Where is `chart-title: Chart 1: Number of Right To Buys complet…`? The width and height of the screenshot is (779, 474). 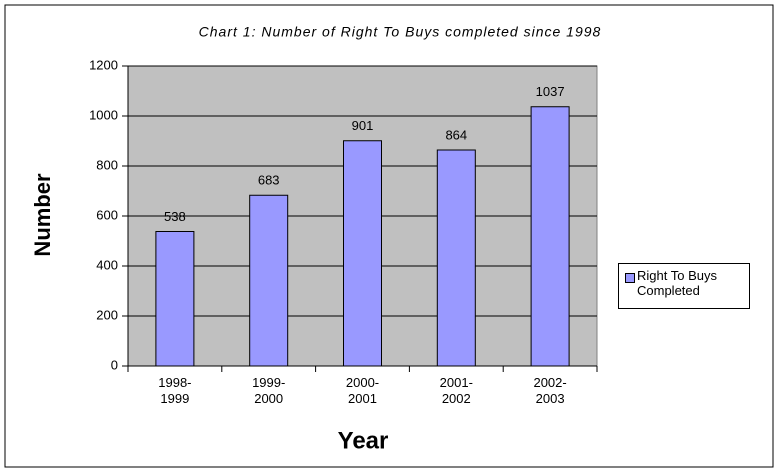
chart-title: Chart 1: Number of Right To Buys complet… is located at coordinates (400, 32).